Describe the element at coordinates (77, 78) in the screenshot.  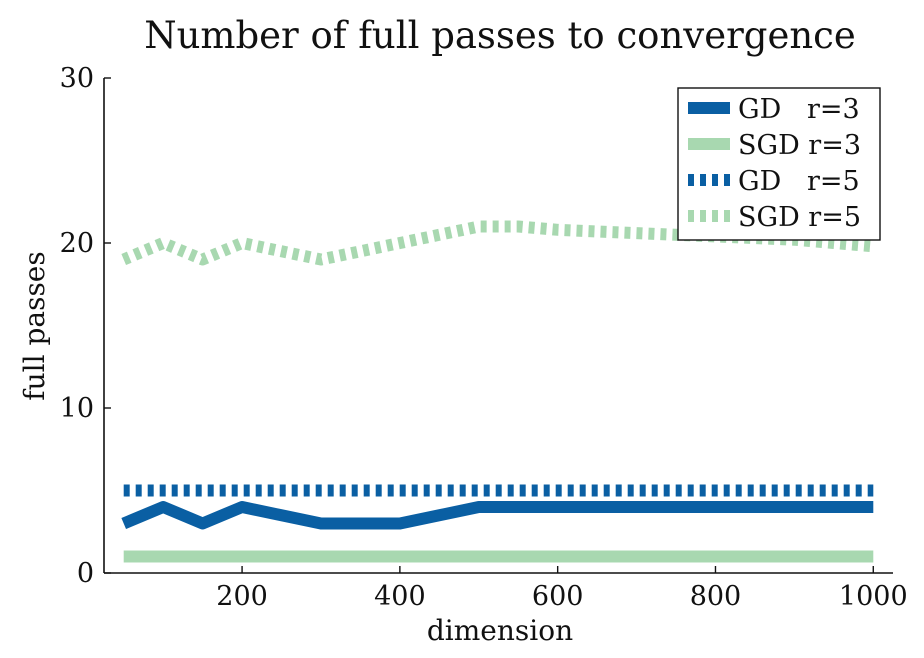
I see `y-tick-label: 30` at that location.